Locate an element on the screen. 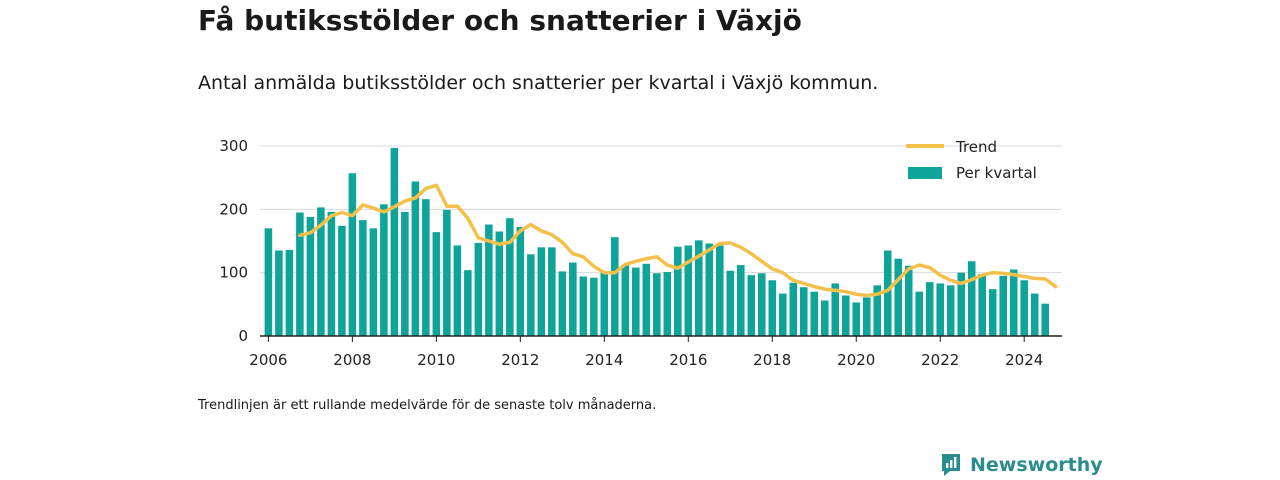  trend-layer is located at coordinates (678, 240).